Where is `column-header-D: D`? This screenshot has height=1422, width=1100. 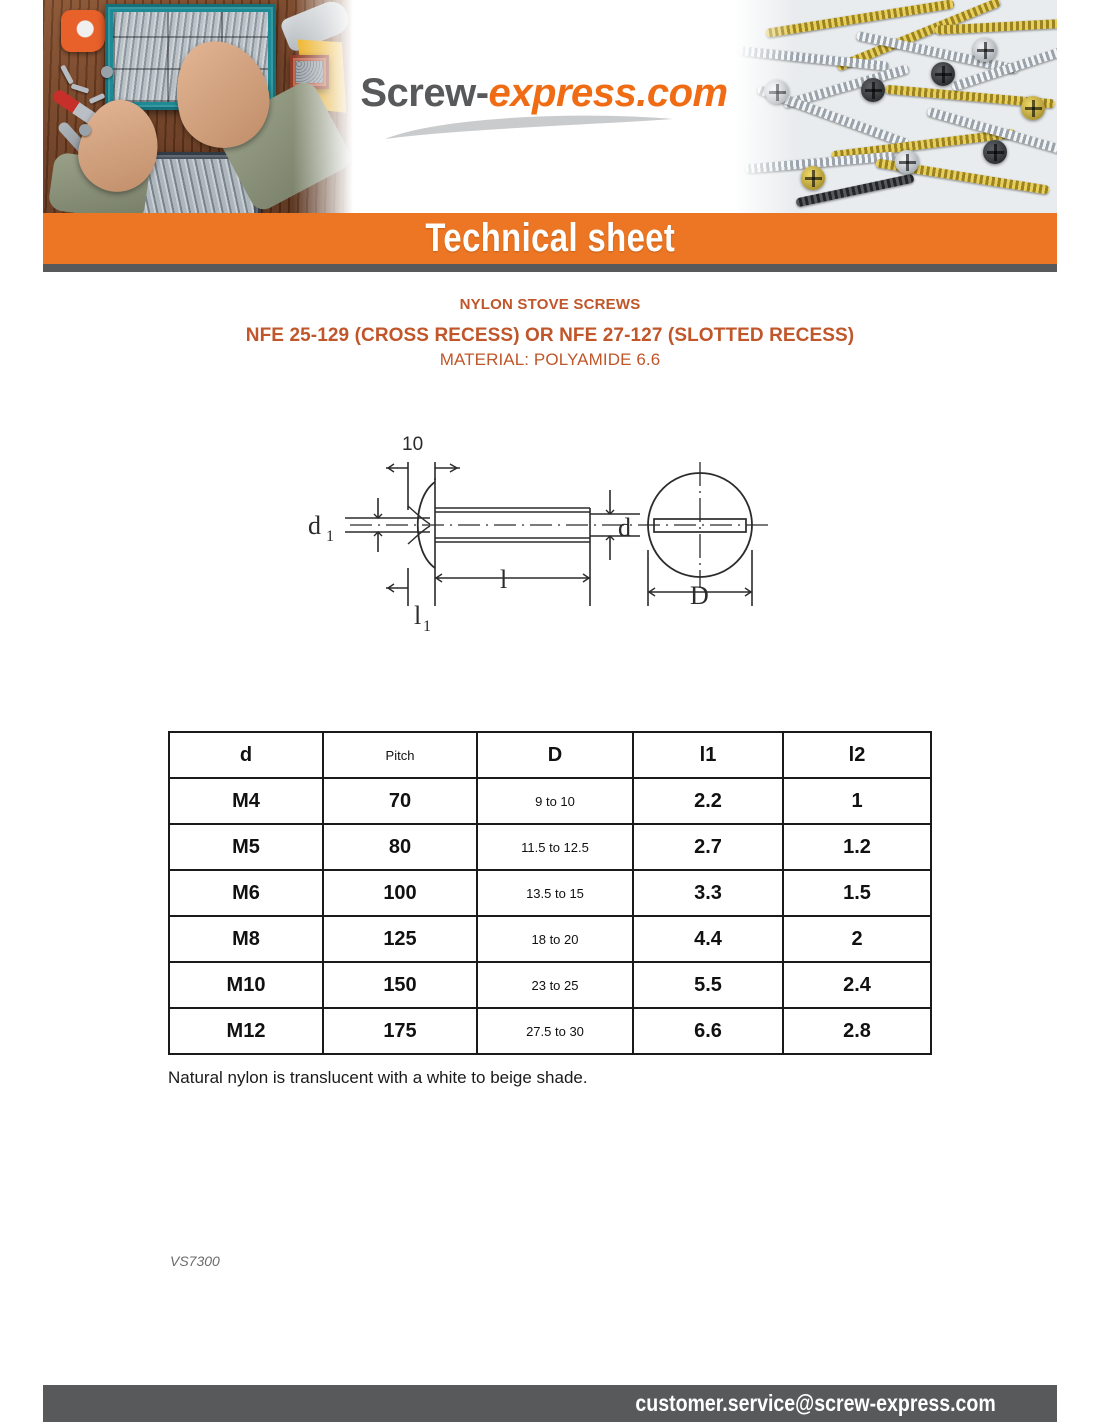 column-header-D: D is located at coordinates (555, 755).